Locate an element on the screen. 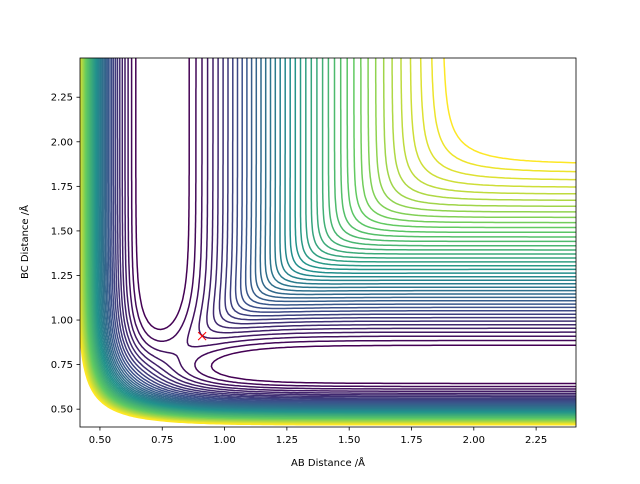  y-tick-label: 1.75 is located at coordinates (62, 187).